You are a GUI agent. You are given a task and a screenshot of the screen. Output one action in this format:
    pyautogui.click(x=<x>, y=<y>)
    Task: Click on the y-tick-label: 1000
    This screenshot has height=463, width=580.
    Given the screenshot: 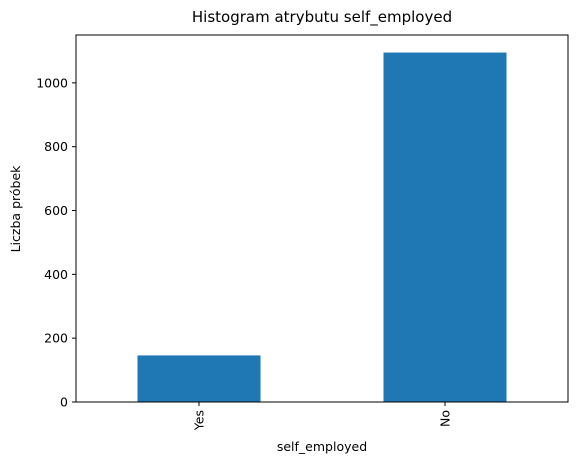 What is the action you would take?
    pyautogui.click(x=52, y=82)
    